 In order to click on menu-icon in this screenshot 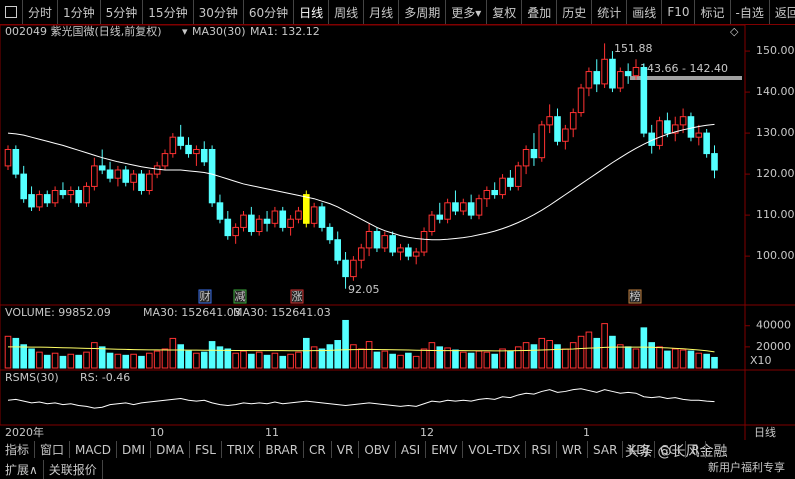, I will do `click(11, 12)`.